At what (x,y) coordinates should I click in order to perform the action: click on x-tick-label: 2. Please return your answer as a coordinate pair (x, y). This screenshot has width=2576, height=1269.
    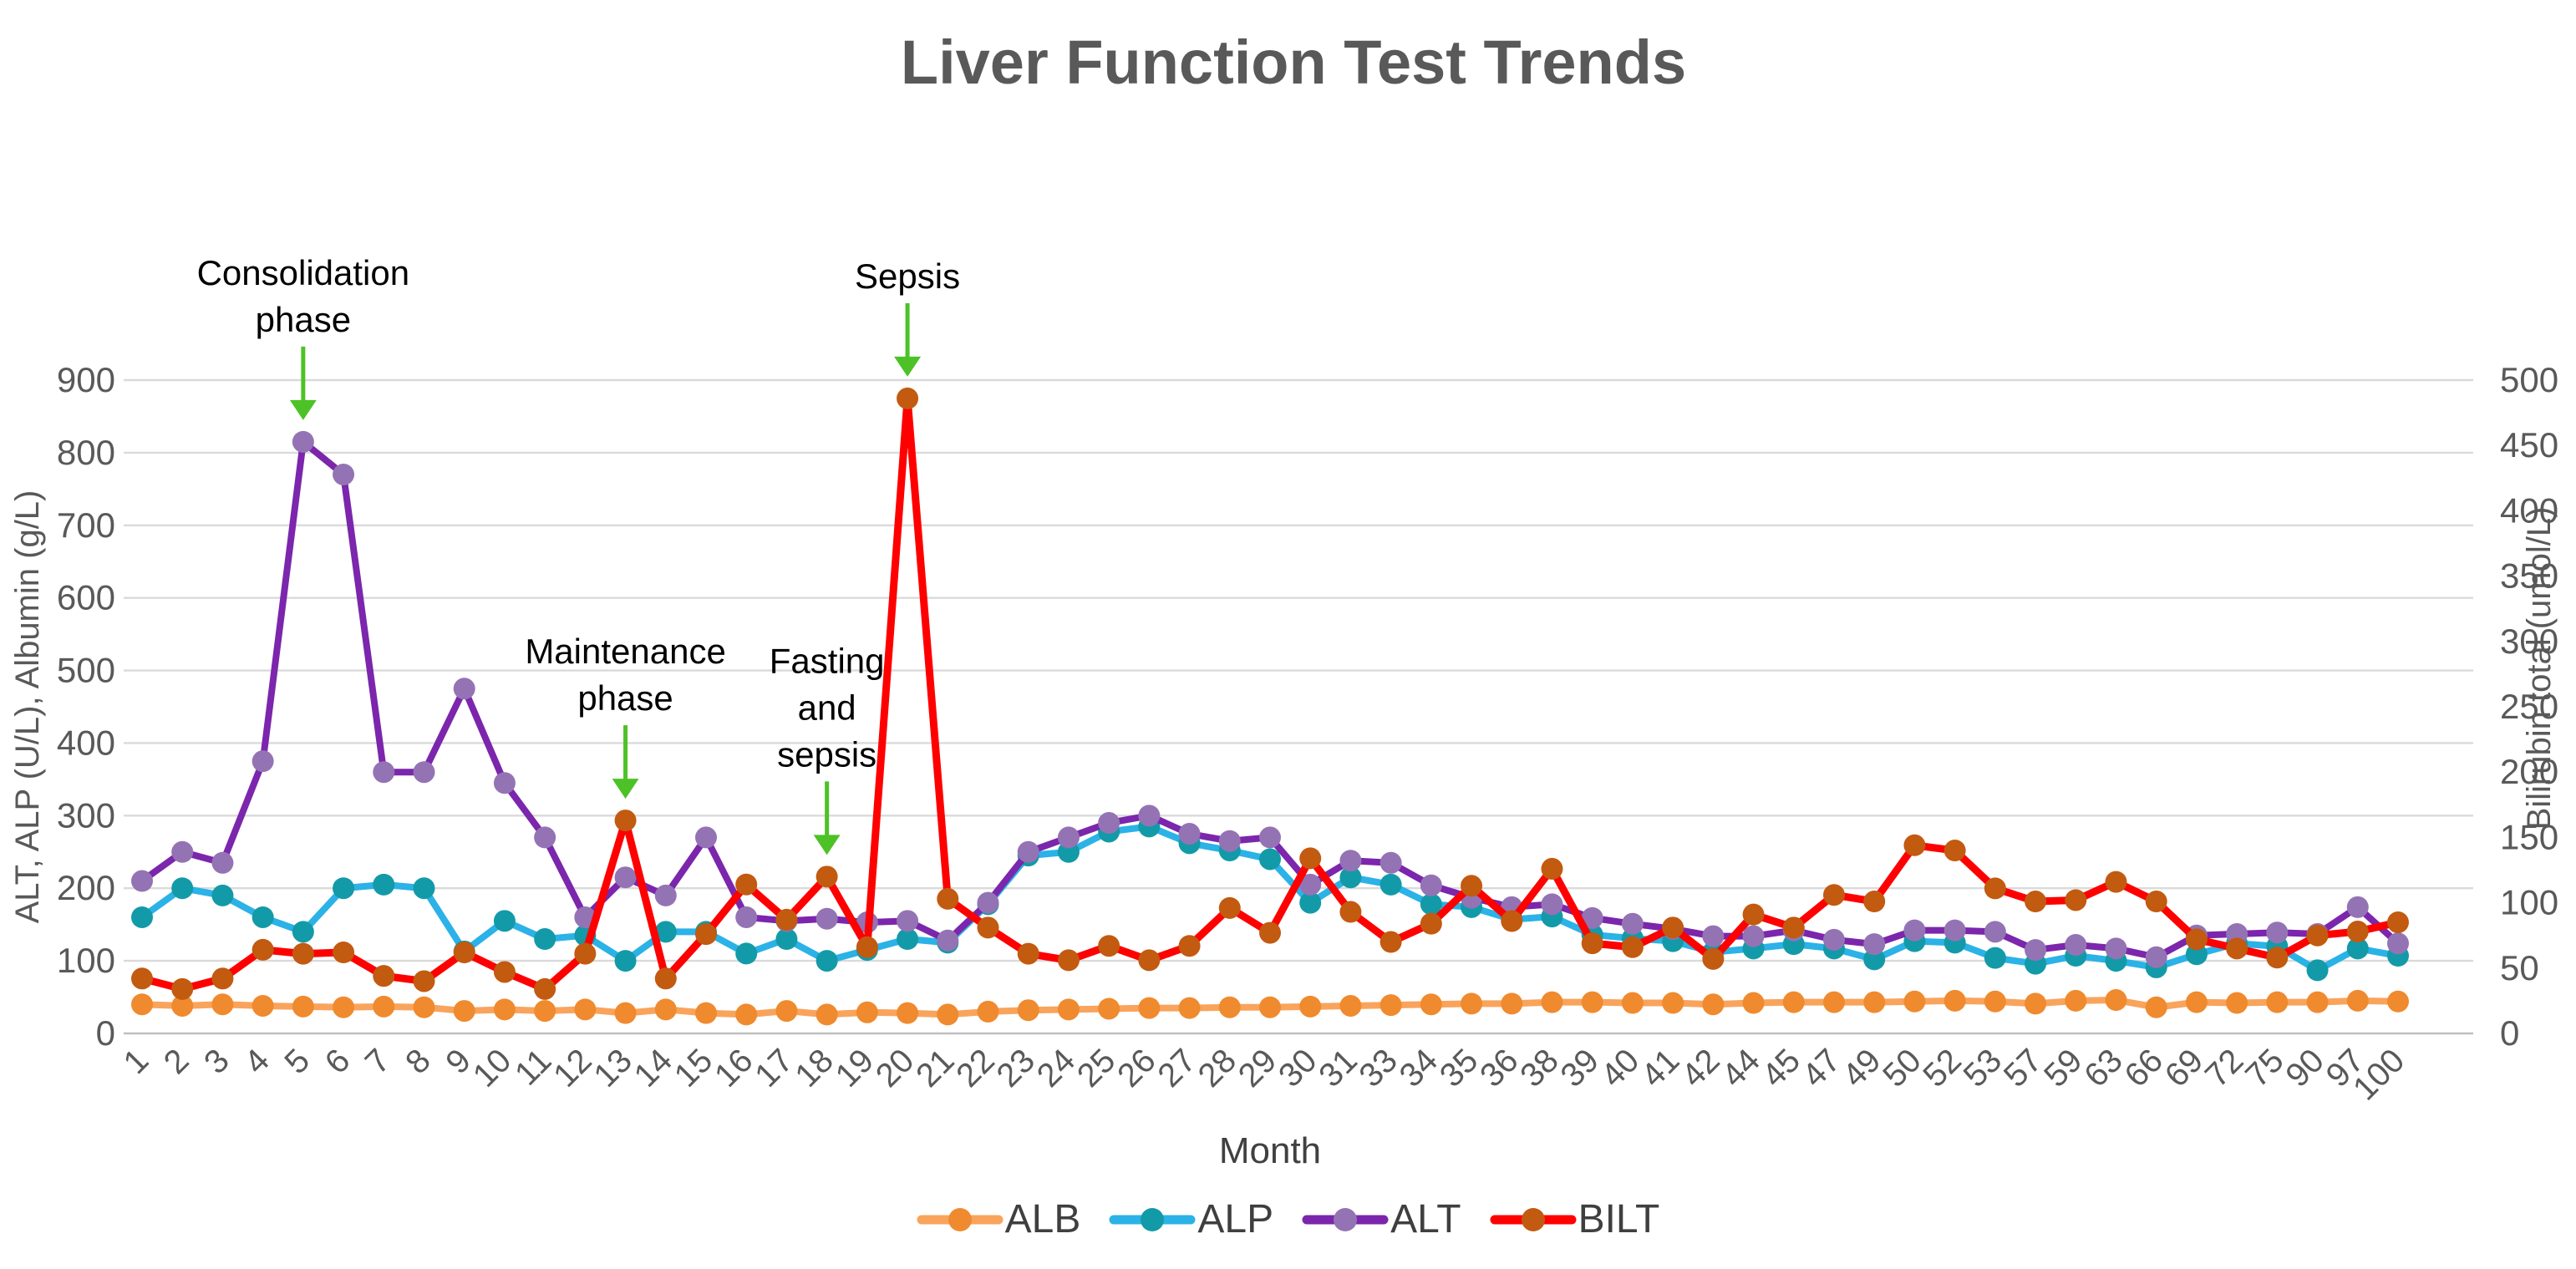
    Looking at the image, I should click on (176, 1062).